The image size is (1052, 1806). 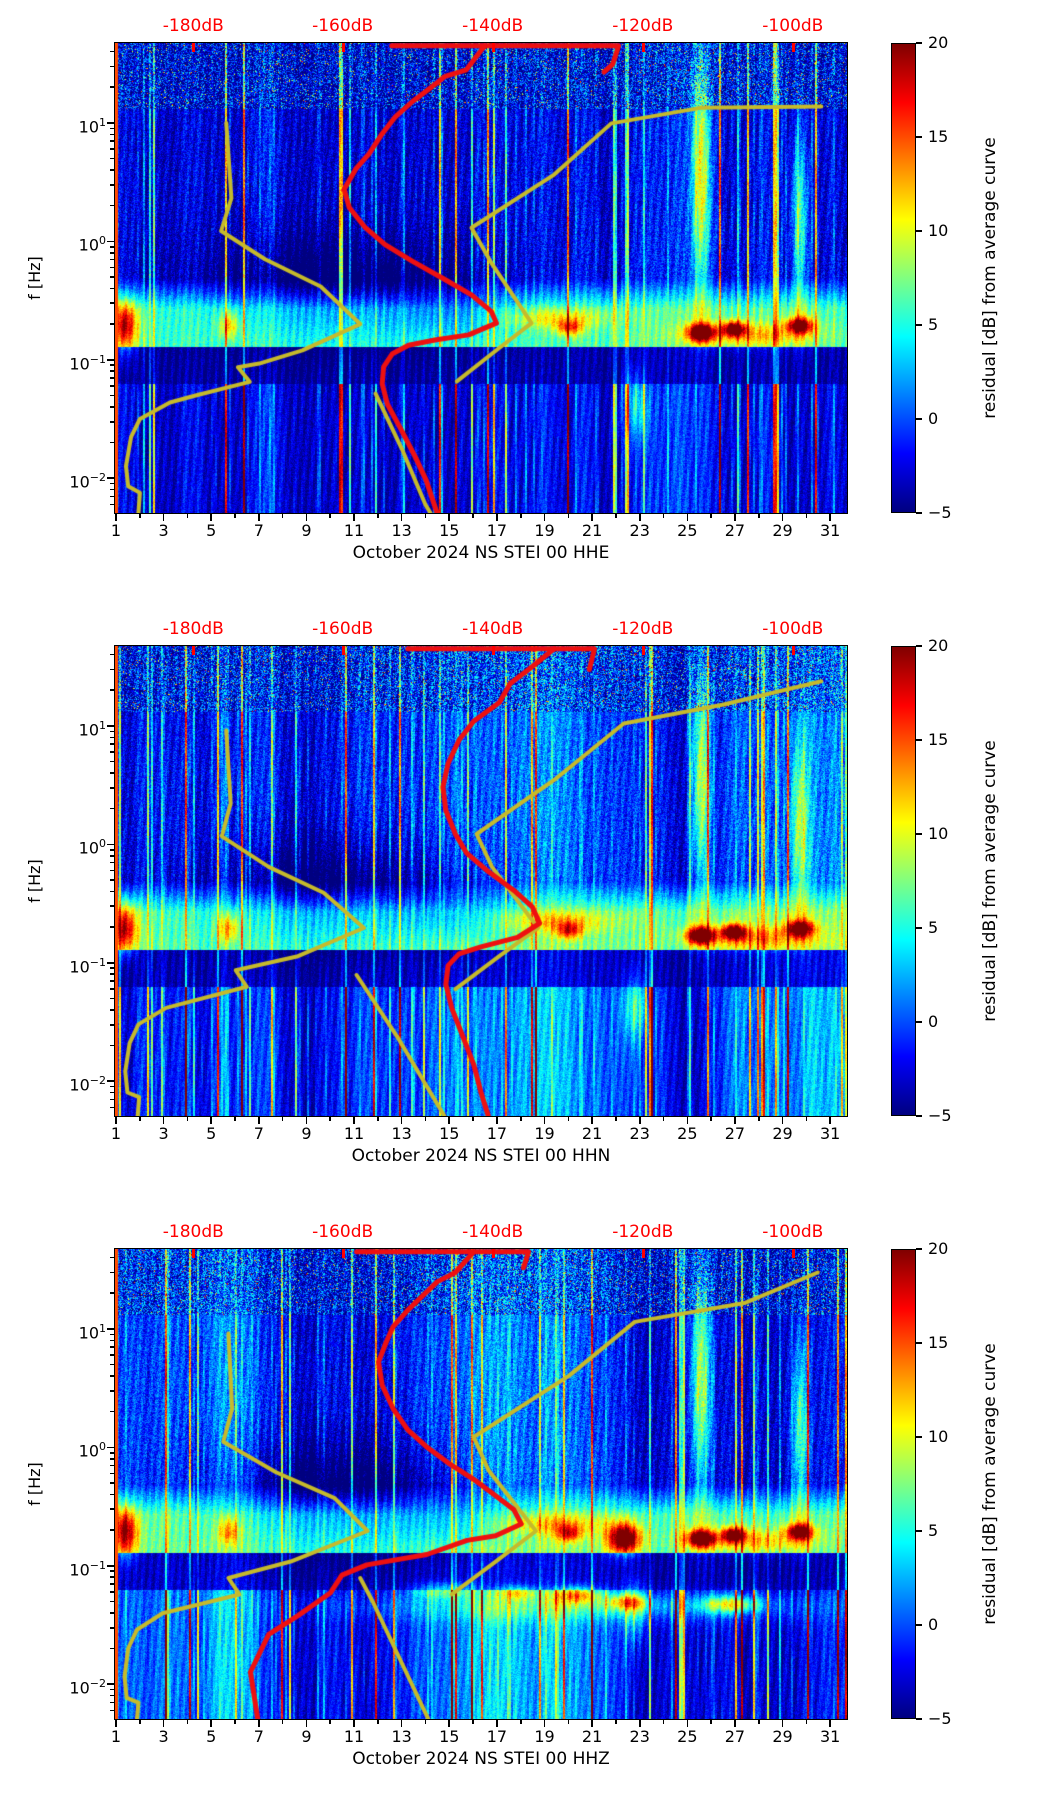 I want to click on colorbar-tick-label: 5, so click(x=933, y=927).